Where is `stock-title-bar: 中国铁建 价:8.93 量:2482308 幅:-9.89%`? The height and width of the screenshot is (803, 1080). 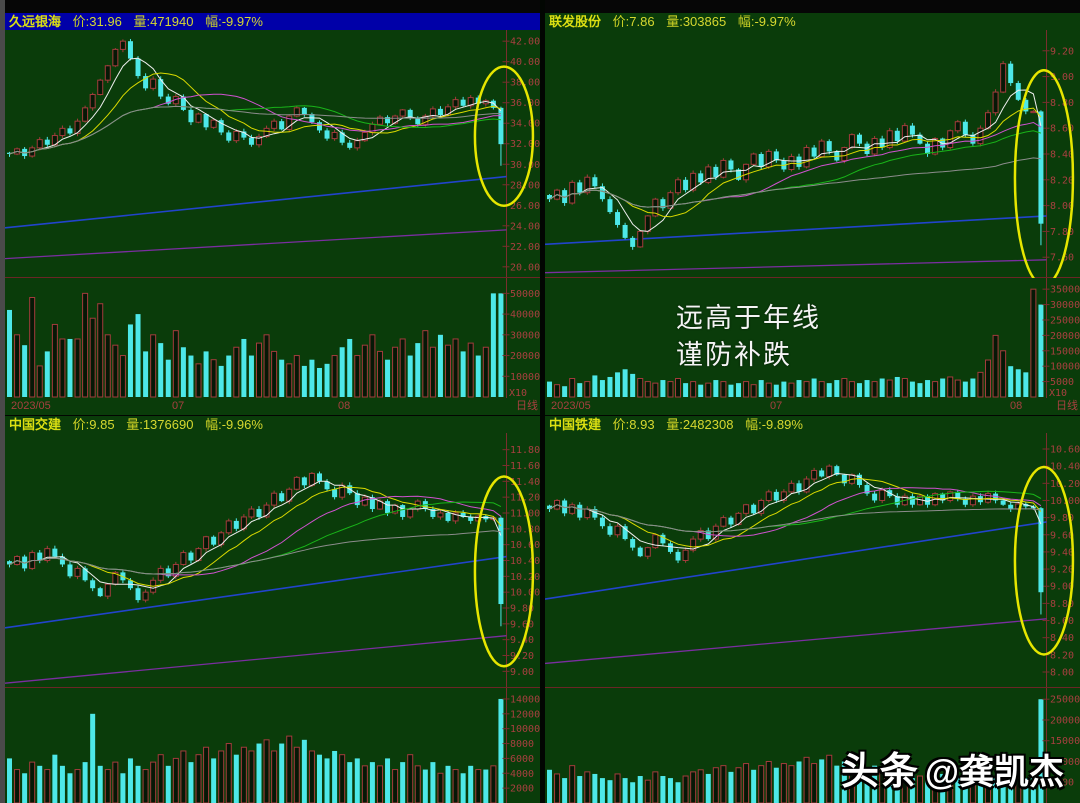
stock-title-bar: 中国铁建 价:8.93 量:2482308 幅:-9.89% is located at coordinates (812, 424).